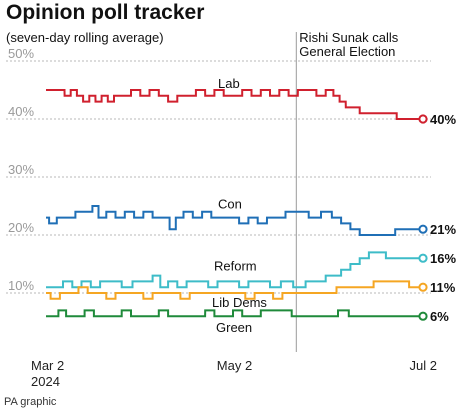 The width and height of the screenshot is (474, 411). Describe the element at coordinates (423, 119) in the screenshot. I see `lab-end-marker` at that location.